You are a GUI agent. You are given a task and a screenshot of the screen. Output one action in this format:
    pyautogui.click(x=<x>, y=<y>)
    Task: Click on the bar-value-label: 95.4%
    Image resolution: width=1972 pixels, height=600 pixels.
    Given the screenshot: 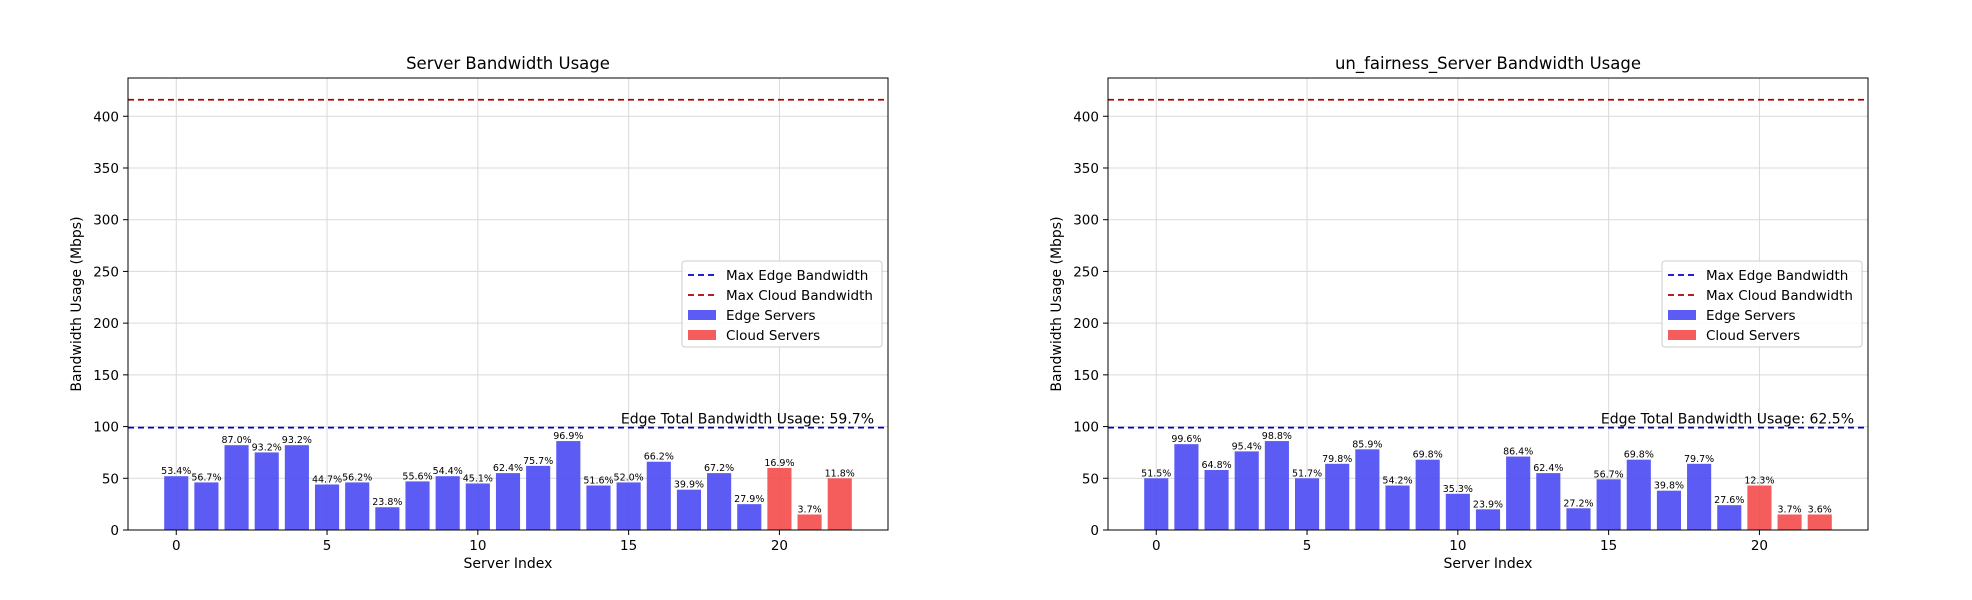 What is the action you would take?
    pyautogui.click(x=1247, y=446)
    